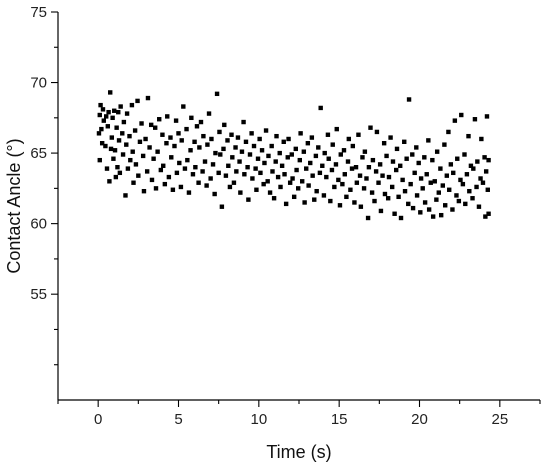  Describe the element at coordinates (339, 419) in the screenshot. I see `x-tick-label: 15` at that location.